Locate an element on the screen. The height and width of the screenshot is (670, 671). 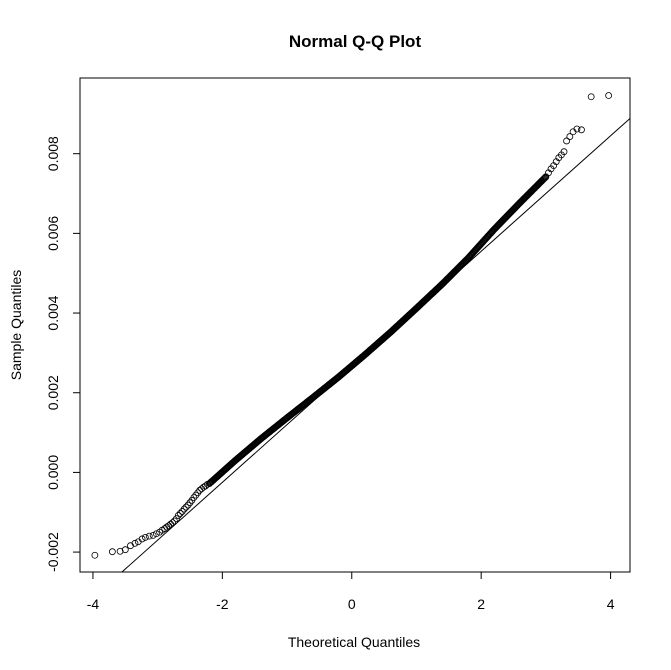
x-tick-label: -2 is located at coordinates (222, 604).